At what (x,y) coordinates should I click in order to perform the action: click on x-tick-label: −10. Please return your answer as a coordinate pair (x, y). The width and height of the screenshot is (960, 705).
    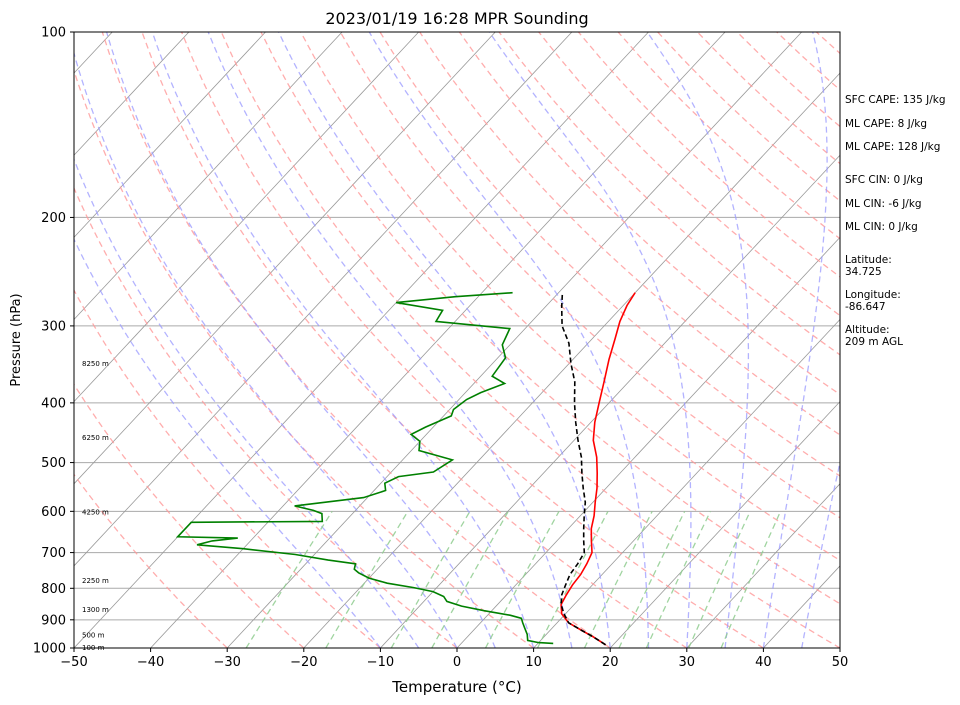
    Looking at the image, I should click on (380, 662).